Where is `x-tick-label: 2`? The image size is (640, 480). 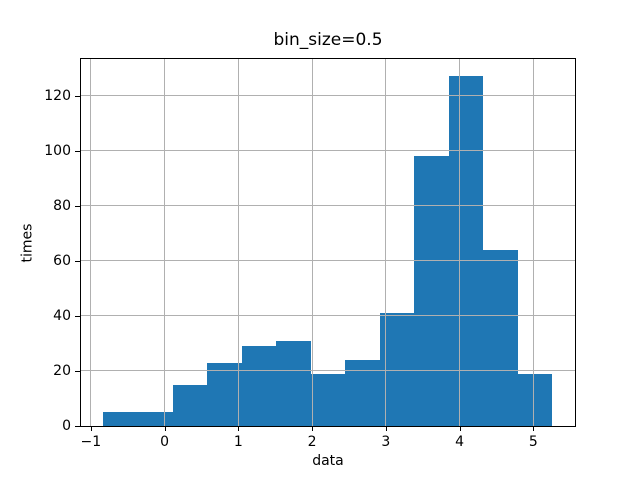
x-tick-label: 2 is located at coordinates (312, 442).